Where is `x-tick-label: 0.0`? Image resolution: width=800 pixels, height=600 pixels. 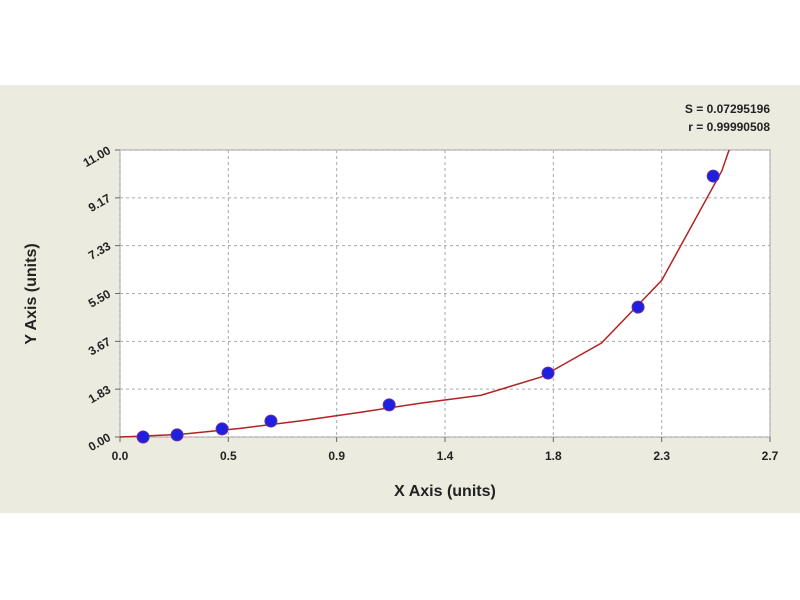 x-tick-label: 0.0 is located at coordinates (120, 456).